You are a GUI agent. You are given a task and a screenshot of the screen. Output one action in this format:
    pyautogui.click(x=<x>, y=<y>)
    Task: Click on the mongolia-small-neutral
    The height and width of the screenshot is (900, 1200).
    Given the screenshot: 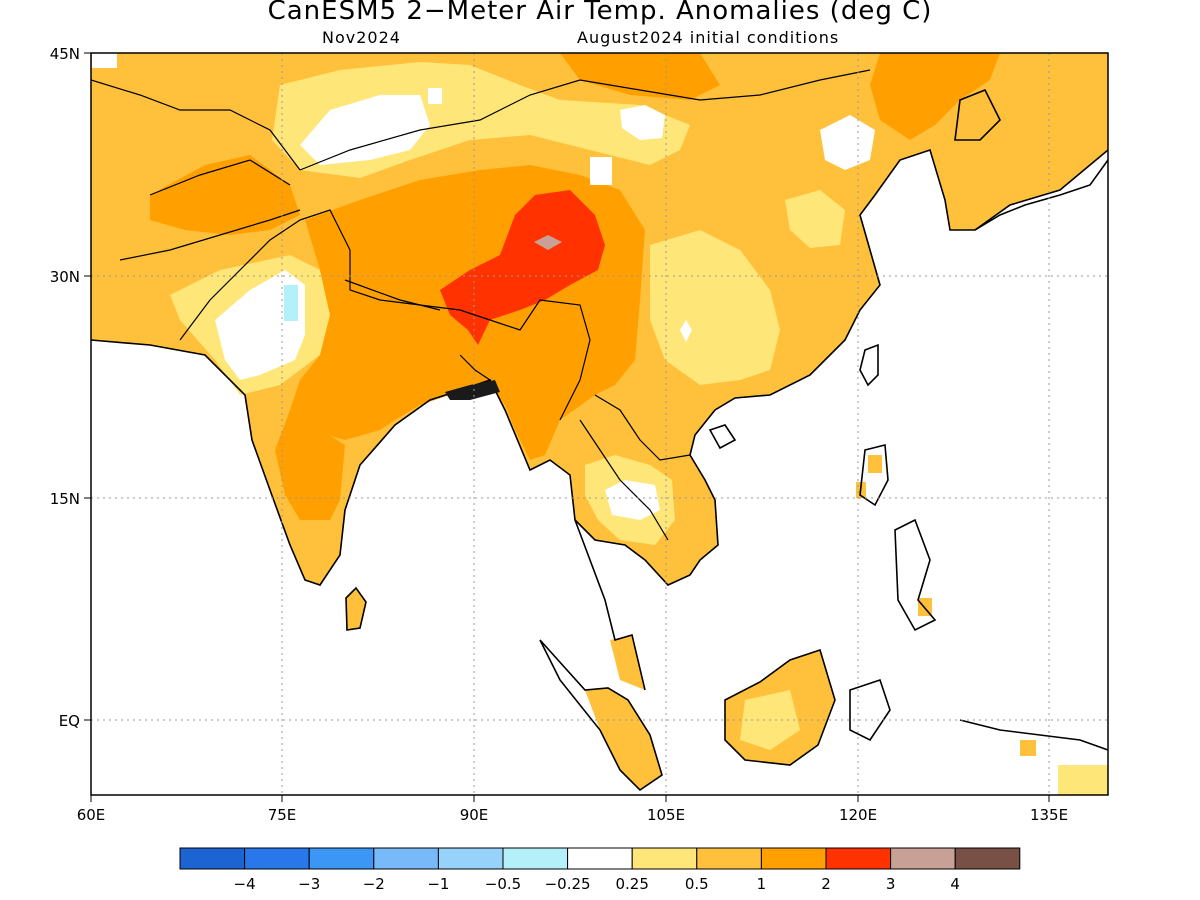 What is the action you would take?
    pyautogui.click(x=435, y=96)
    